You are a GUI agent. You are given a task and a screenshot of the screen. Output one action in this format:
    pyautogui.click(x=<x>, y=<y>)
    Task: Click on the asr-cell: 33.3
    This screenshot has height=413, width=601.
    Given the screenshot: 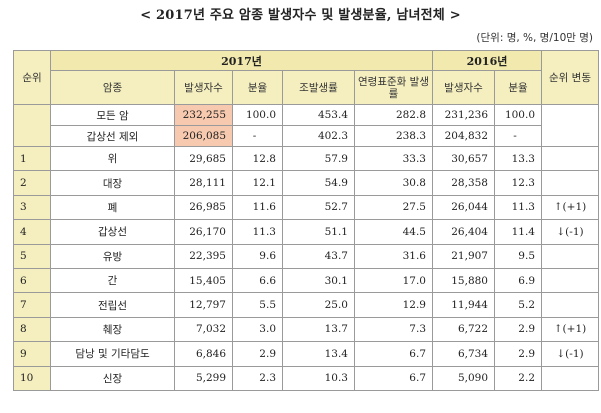 What is the action you would take?
    pyautogui.click(x=393, y=158)
    